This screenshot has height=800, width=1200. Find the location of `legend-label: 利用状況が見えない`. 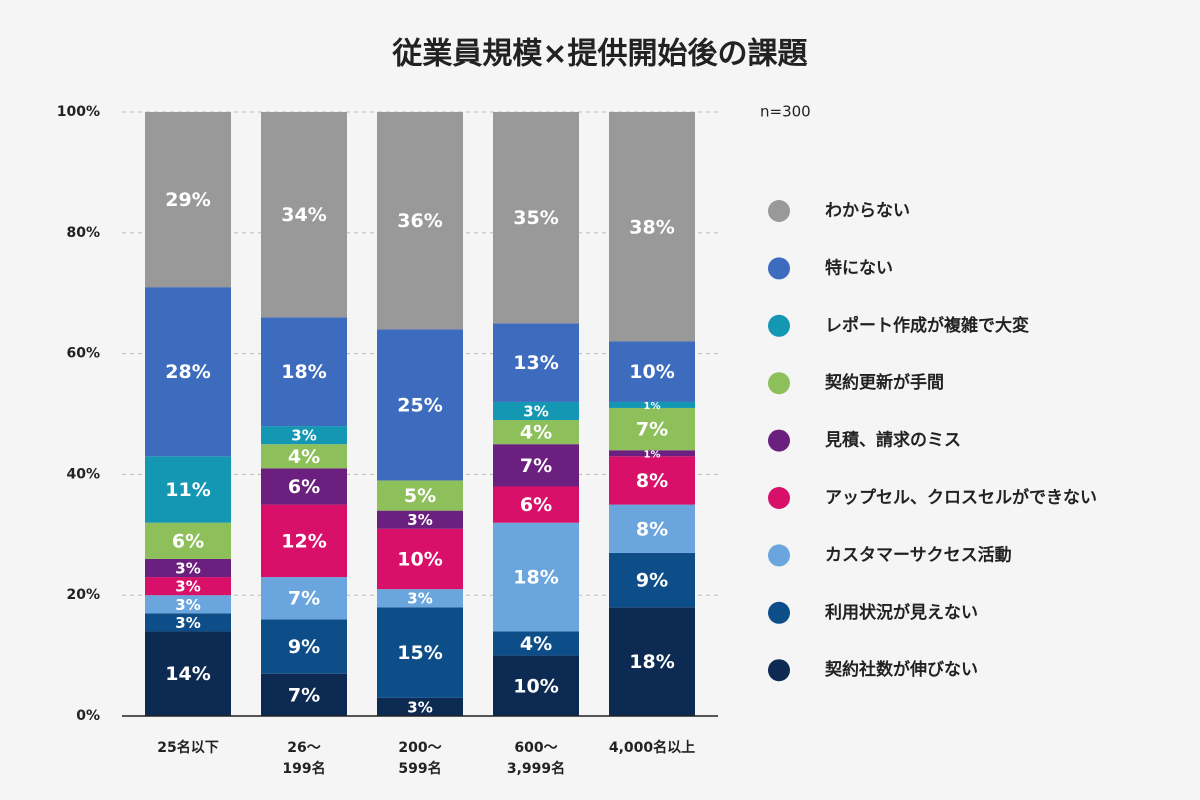

legend-label: 利用状況が見えない is located at coordinates (901, 612).